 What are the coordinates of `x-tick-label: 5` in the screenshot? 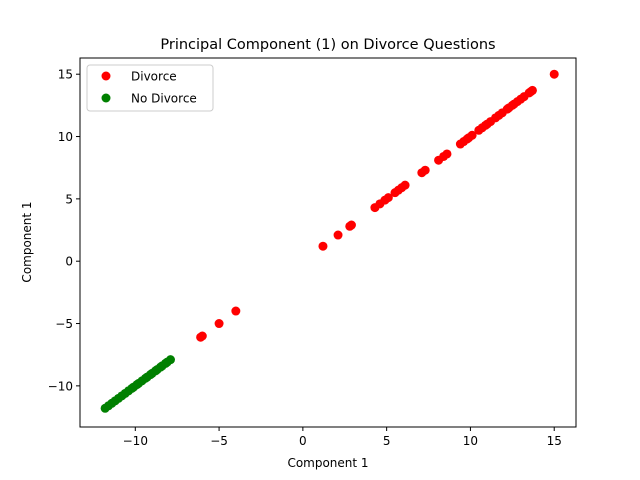 It's located at (387, 441).